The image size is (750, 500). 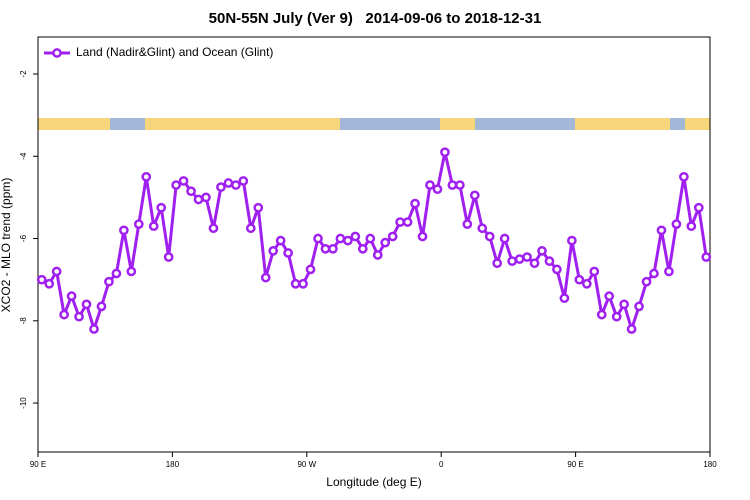 I want to click on land-ocean-band, so click(x=374, y=124).